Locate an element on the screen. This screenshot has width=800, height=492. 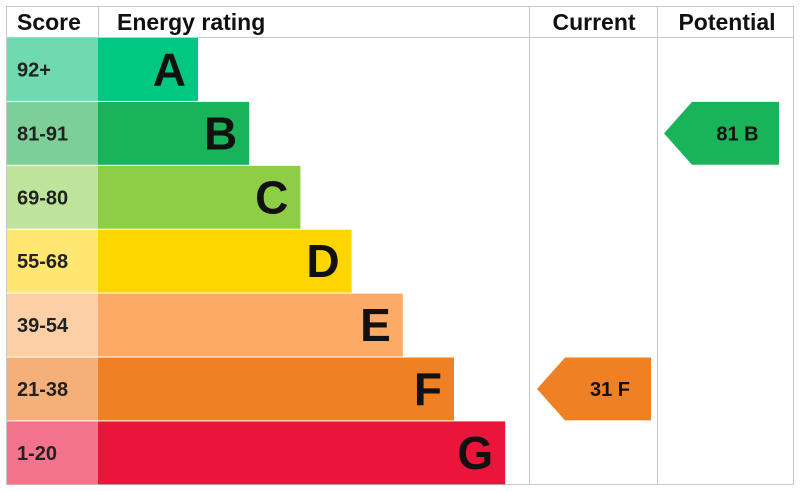
rating-letter-a: A is located at coordinates (169, 69).